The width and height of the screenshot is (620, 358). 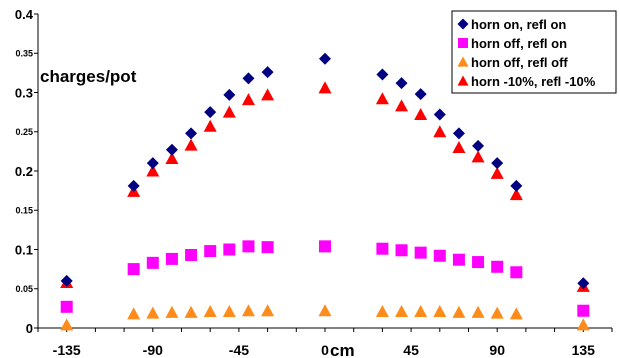 What do you see at coordinates (88, 76) in the screenshot?
I see `y-axis-label: charges/pot` at bounding box center [88, 76].